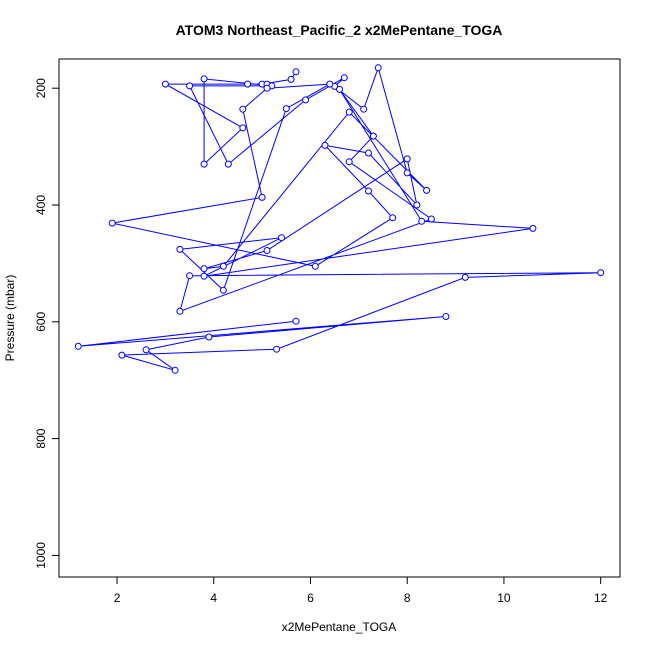 The image size is (650, 650). What do you see at coordinates (10, 318) in the screenshot?
I see `y-axis-label: Pressure (mbar)` at bounding box center [10, 318].